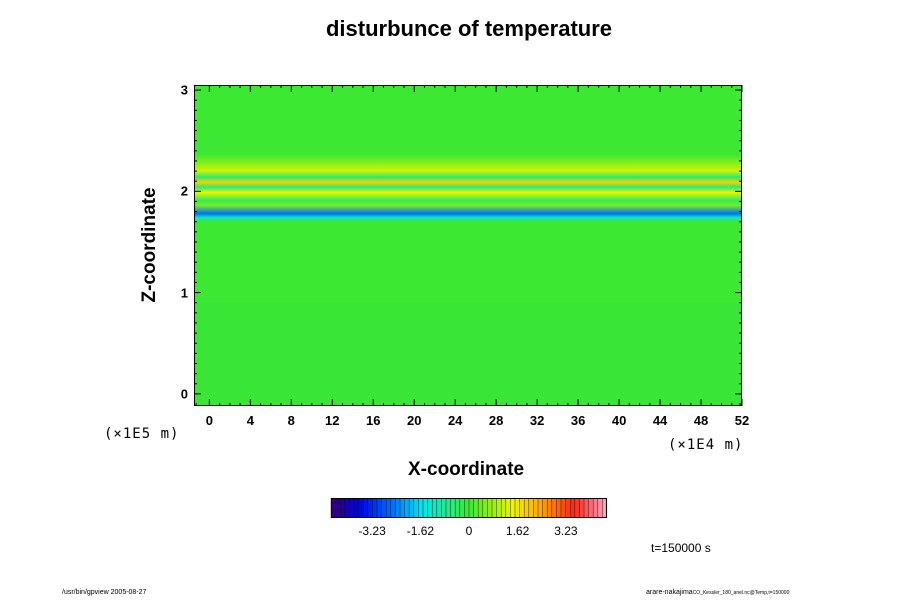 This screenshot has width=900, height=600. Describe the element at coordinates (184, 394) in the screenshot. I see `y-tick-label: 0` at that location.